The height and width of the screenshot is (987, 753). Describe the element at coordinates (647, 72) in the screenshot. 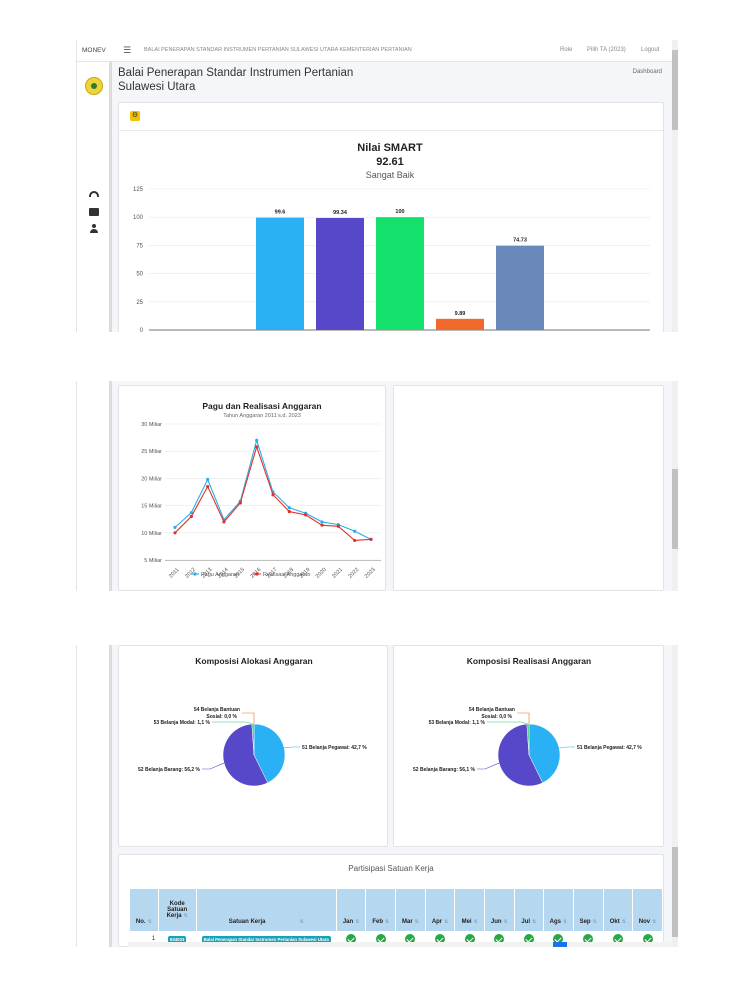

I see `breadcrumb: Dashboard` at that location.